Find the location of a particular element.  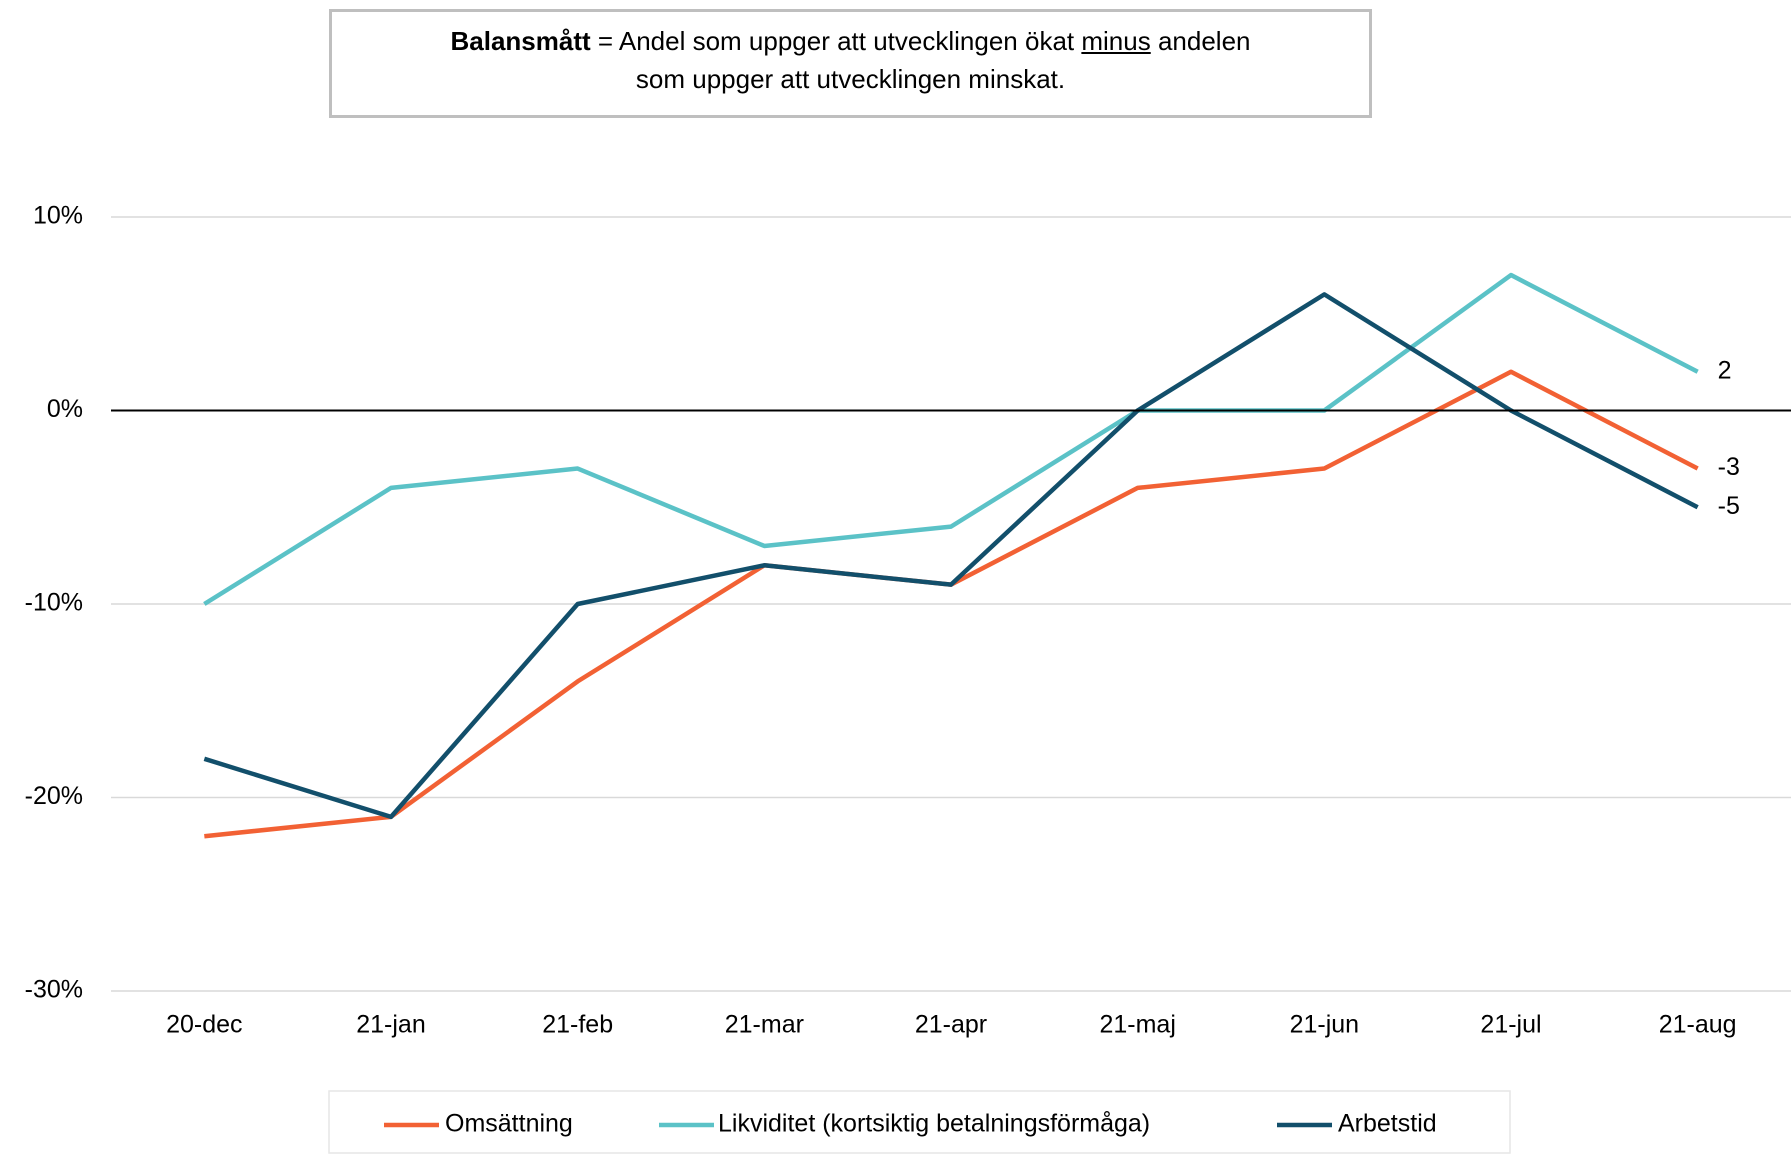

x-tick-label: 21-aug is located at coordinates (1698, 1025).